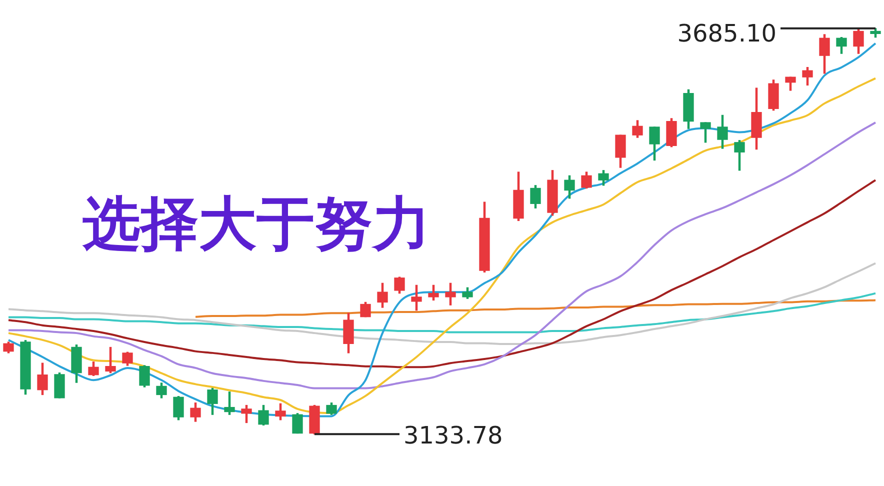  What do you see at coordinates (453, 435) in the screenshot?
I see `annotation: 3133.78` at bounding box center [453, 435].